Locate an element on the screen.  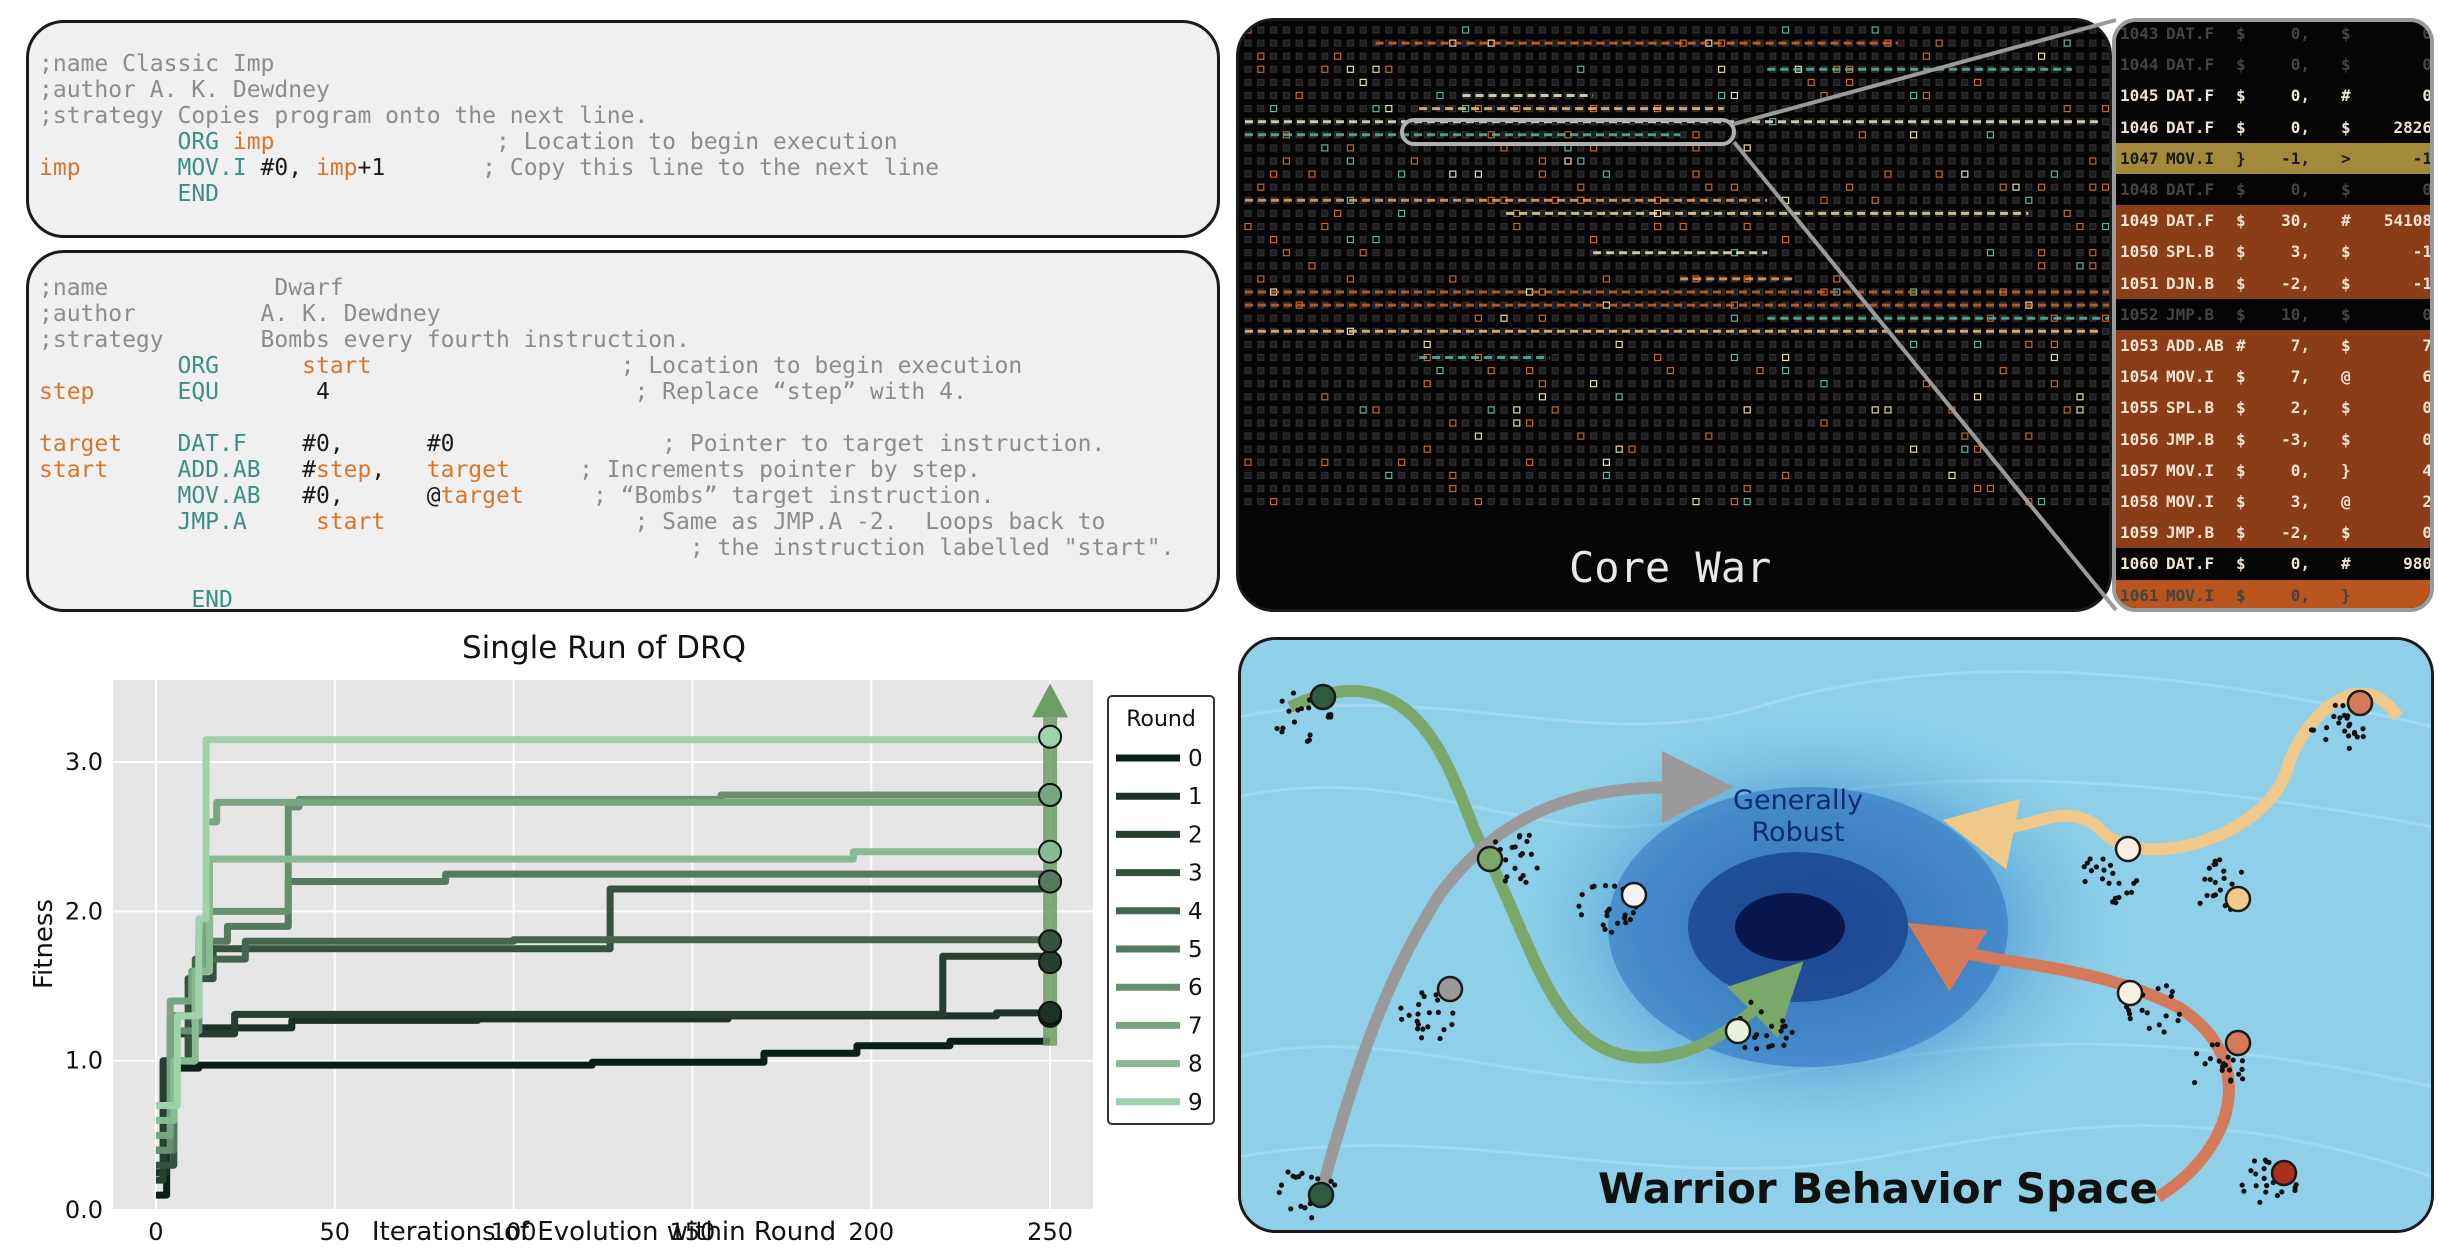
x-tick-label: 250 is located at coordinates (1050, 1232).